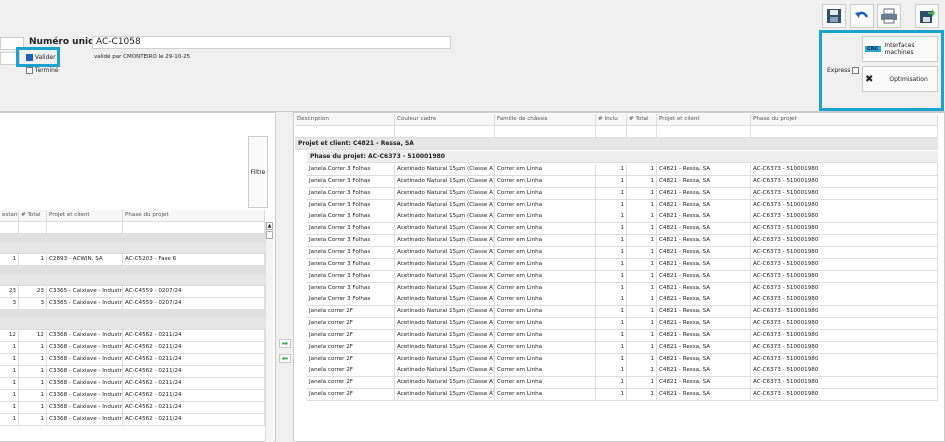  What do you see at coordinates (862, 16) in the screenshot?
I see `undo-button` at bounding box center [862, 16].